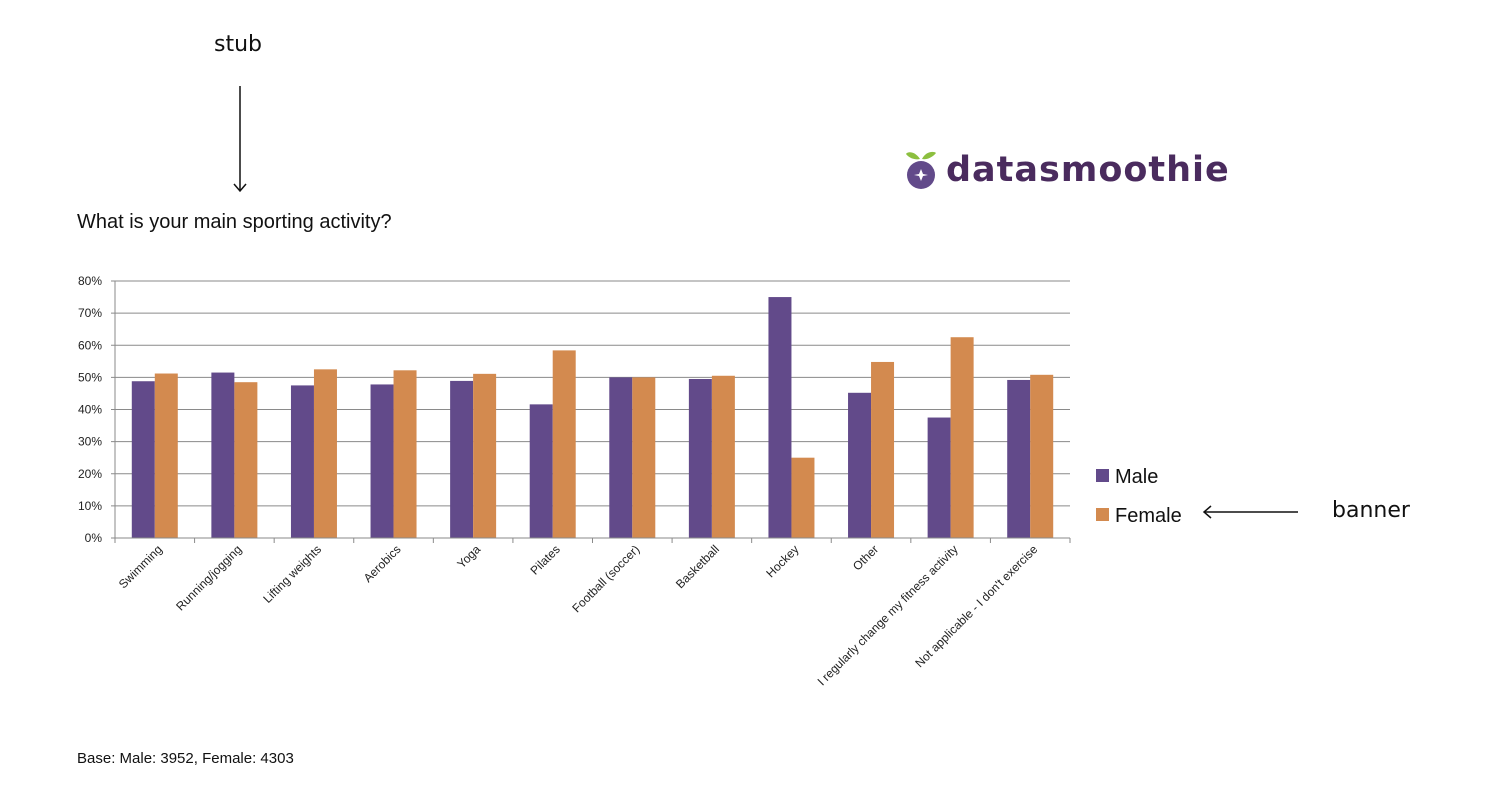 This screenshot has height=806, width=1488. I want to click on legend-label-female: Female, so click(1148, 516).